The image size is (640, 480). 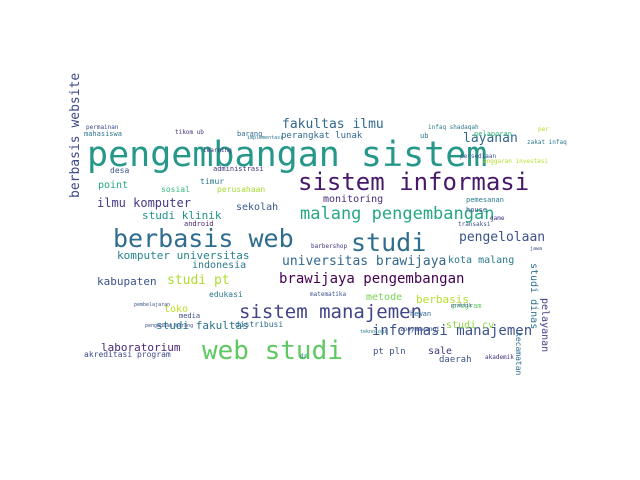 I want to click on word: toko, so click(x=176, y=309).